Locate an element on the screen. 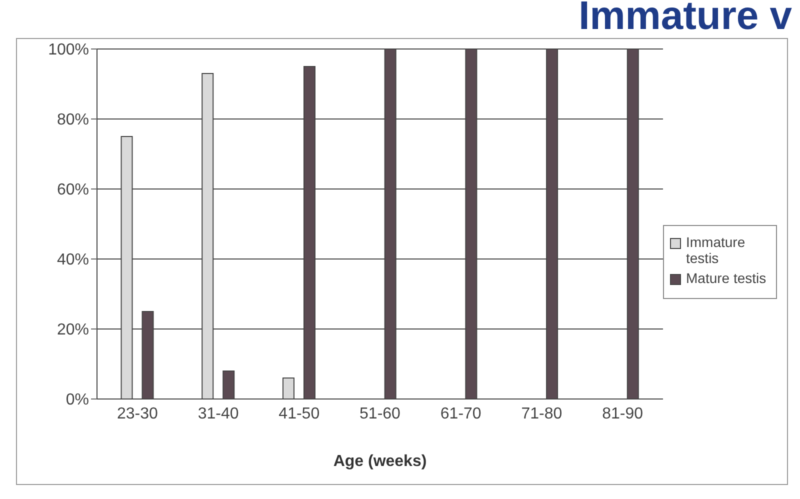 The width and height of the screenshot is (800, 499). y-tick-label: 100% is located at coordinates (68, 50).